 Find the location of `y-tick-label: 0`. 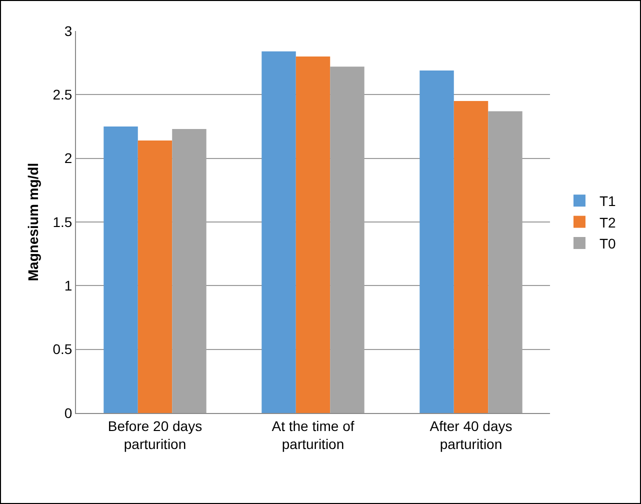

y-tick-label: 0 is located at coordinates (68, 412).